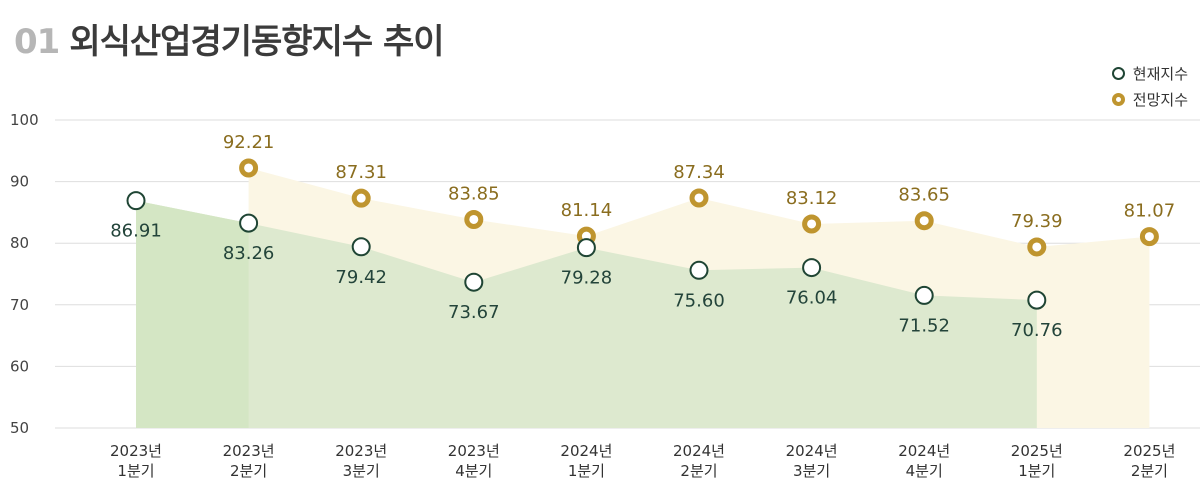  What do you see at coordinates (1150, 211) in the screenshot?
I see `forecast-data-label: 81.07` at bounding box center [1150, 211].